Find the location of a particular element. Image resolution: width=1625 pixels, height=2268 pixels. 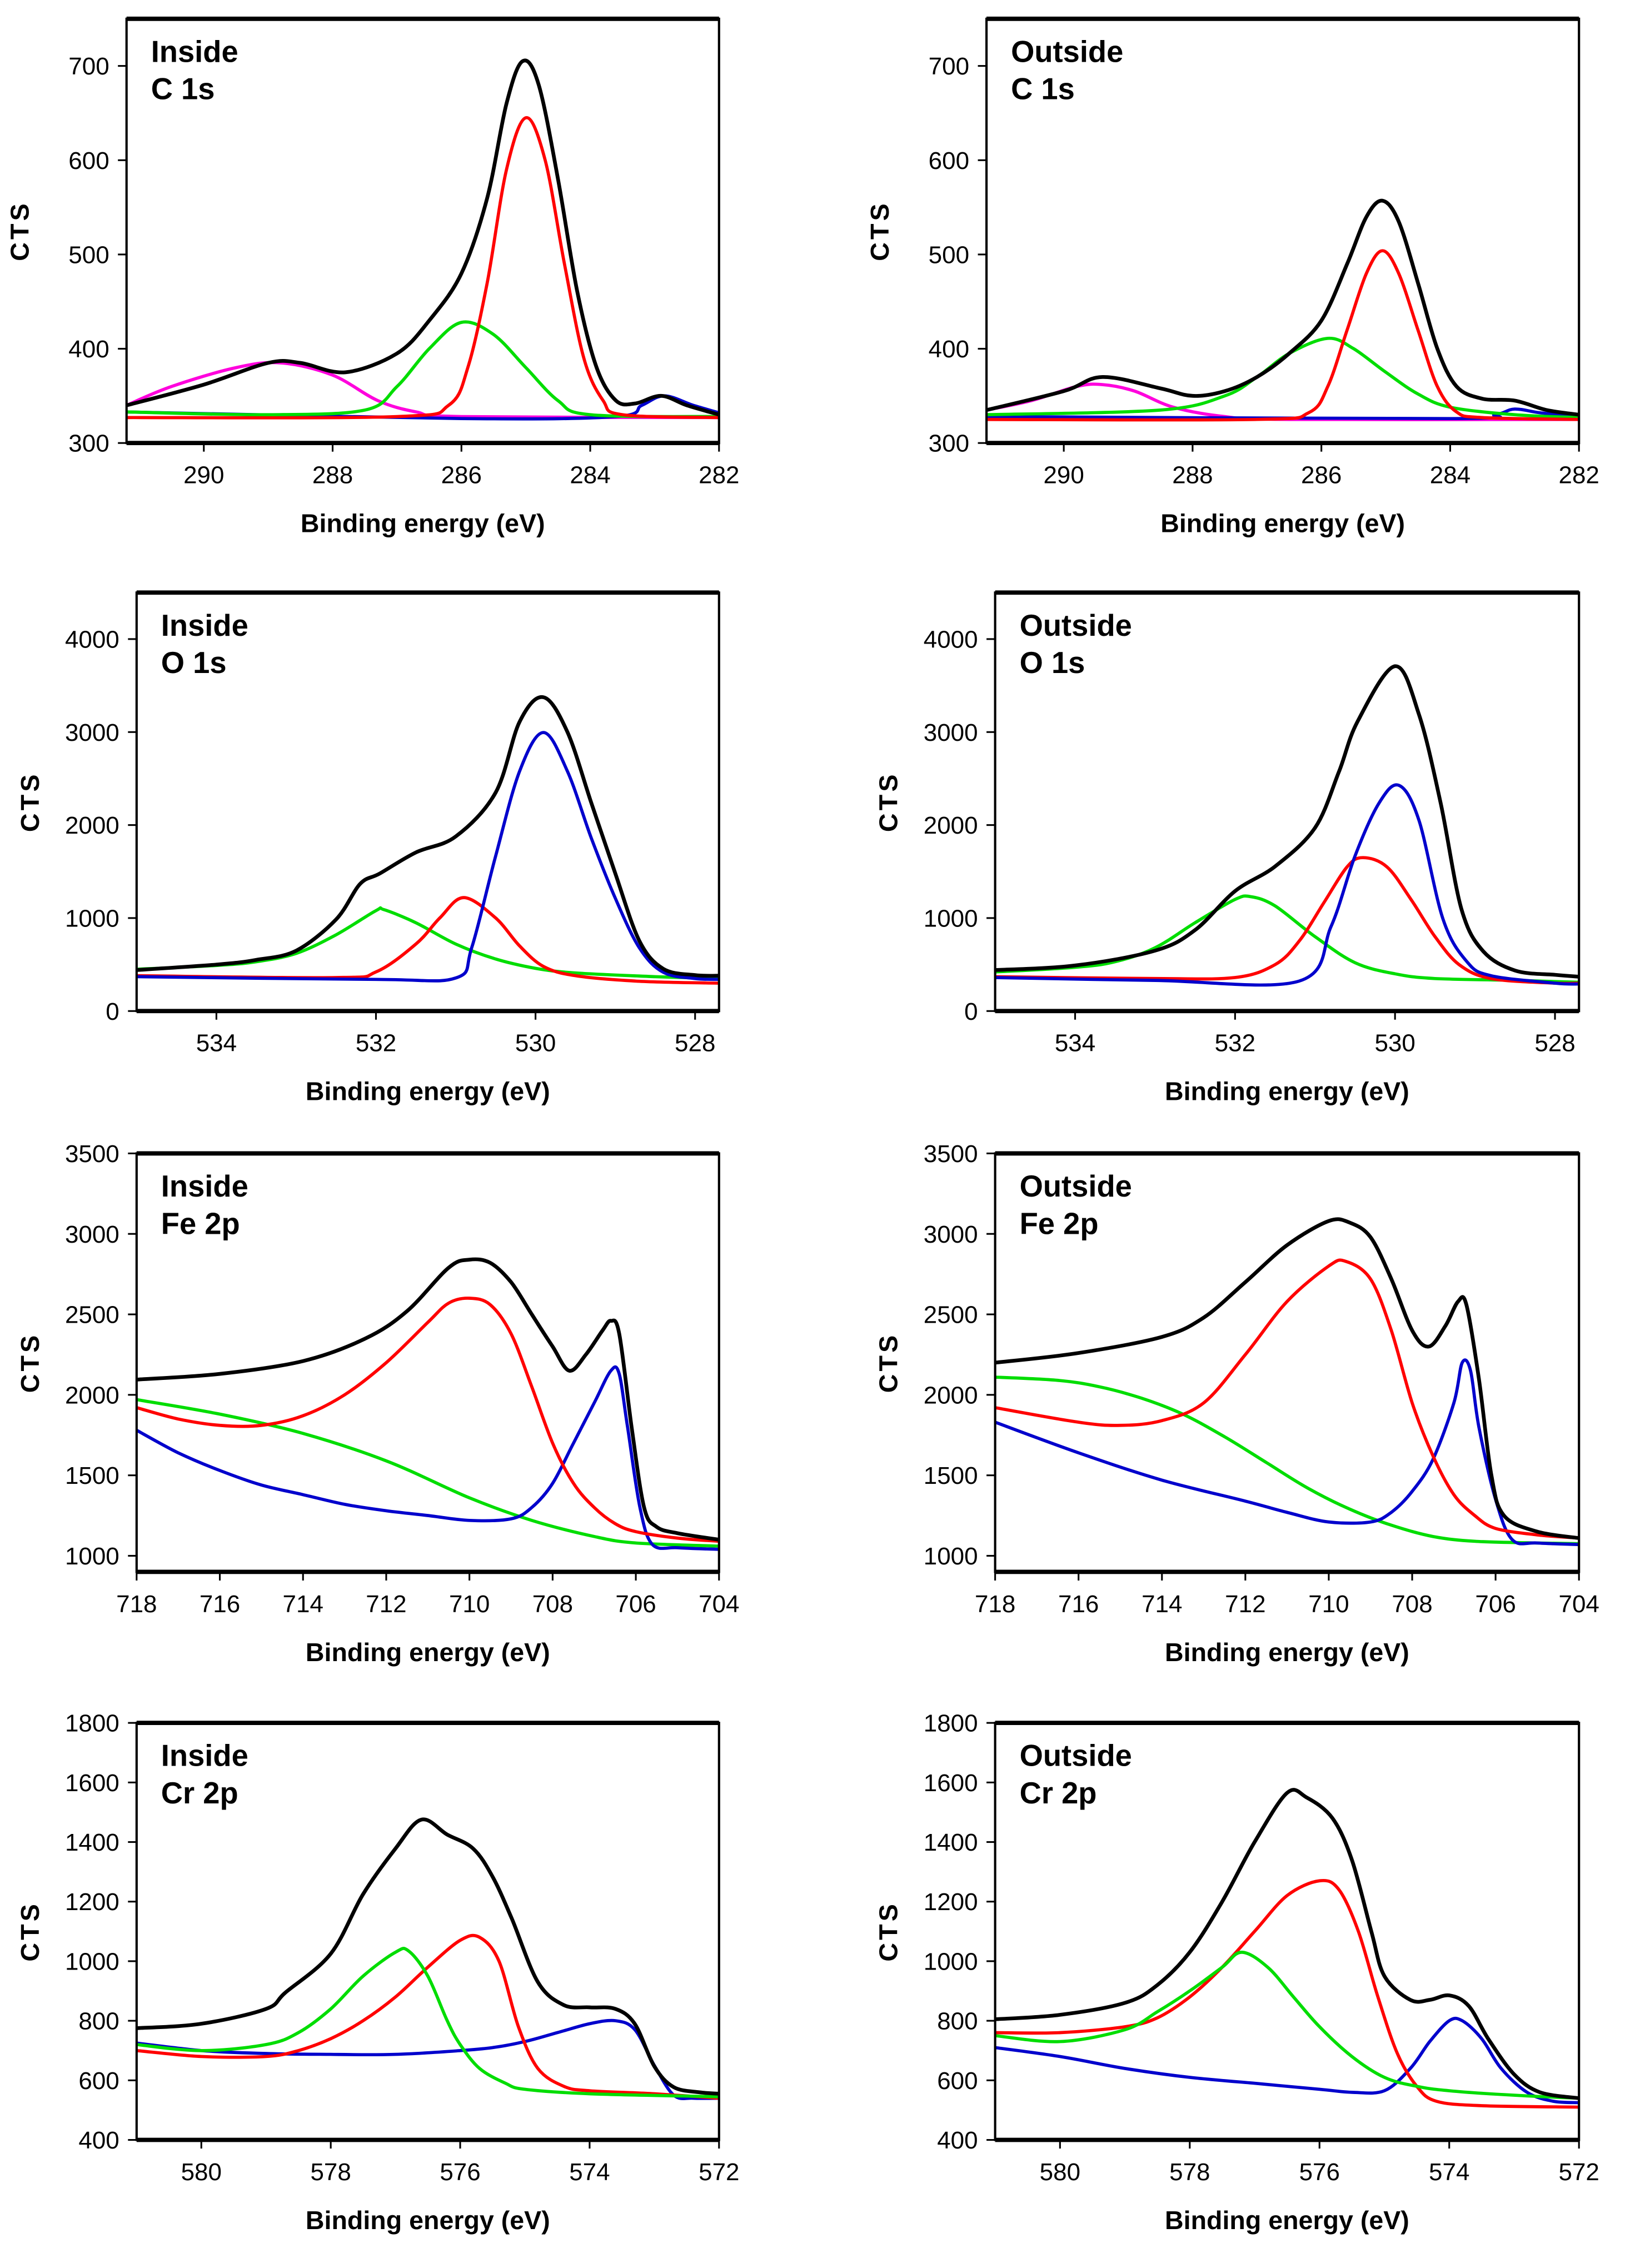

y-tick-label: 0 is located at coordinates (971, 1011).